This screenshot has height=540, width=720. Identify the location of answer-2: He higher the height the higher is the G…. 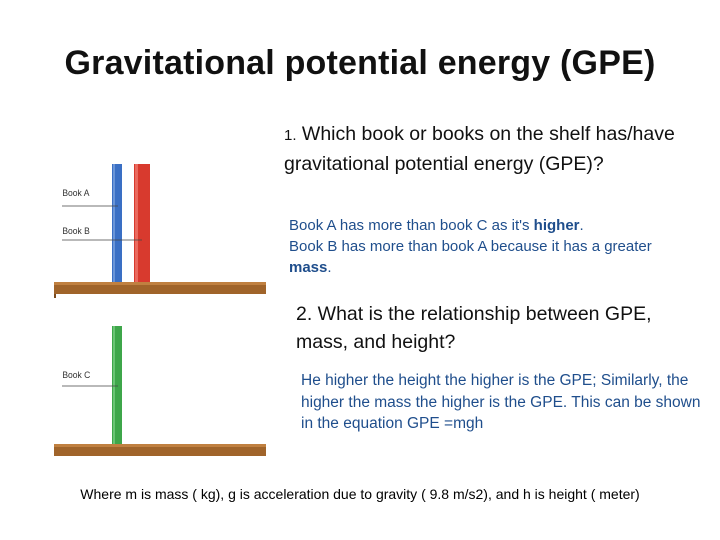
(501, 402).